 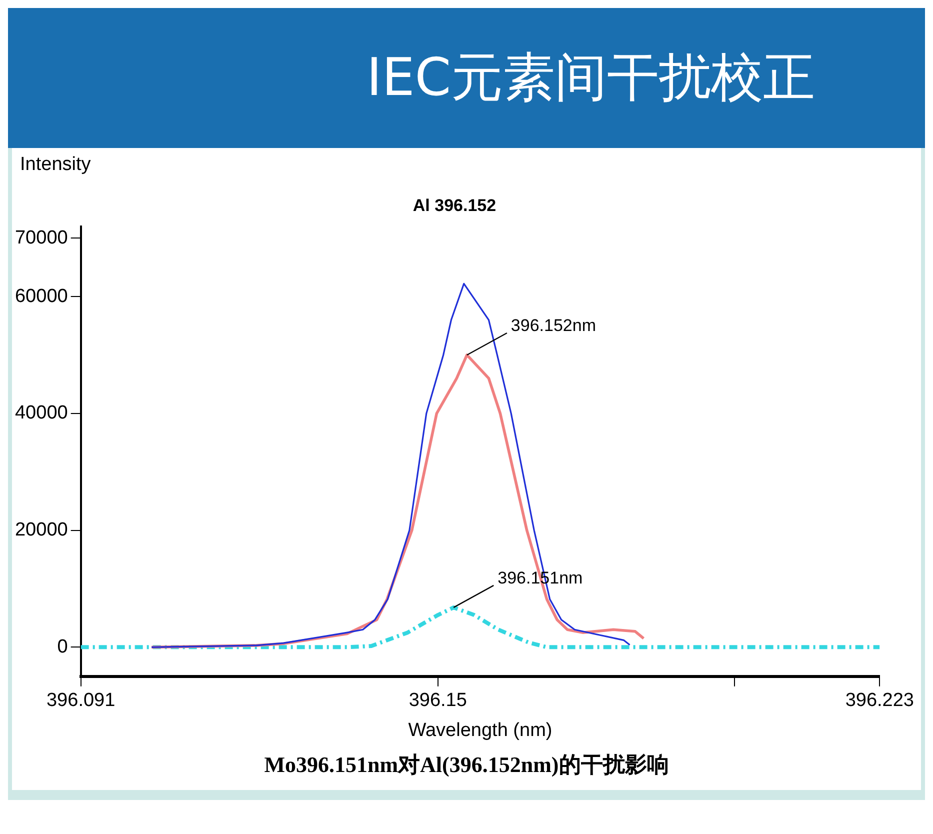 What do you see at coordinates (41, 296) in the screenshot?
I see `y-tick-label: 60000` at bounding box center [41, 296].